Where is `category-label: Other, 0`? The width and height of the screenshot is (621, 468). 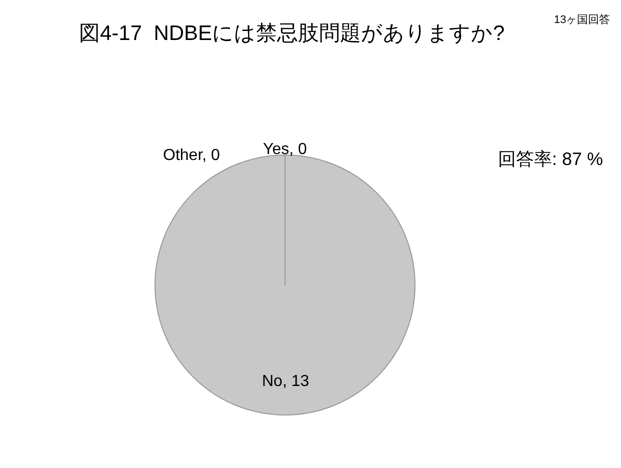
category-label: Other, 0 is located at coordinates (191, 155).